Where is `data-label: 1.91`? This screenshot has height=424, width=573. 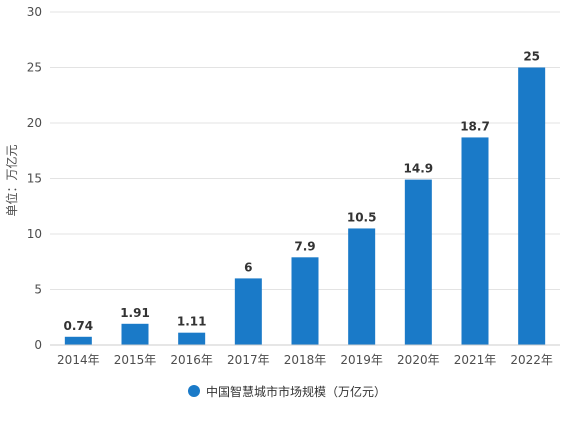
data-label: 1.91 is located at coordinates (135, 313).